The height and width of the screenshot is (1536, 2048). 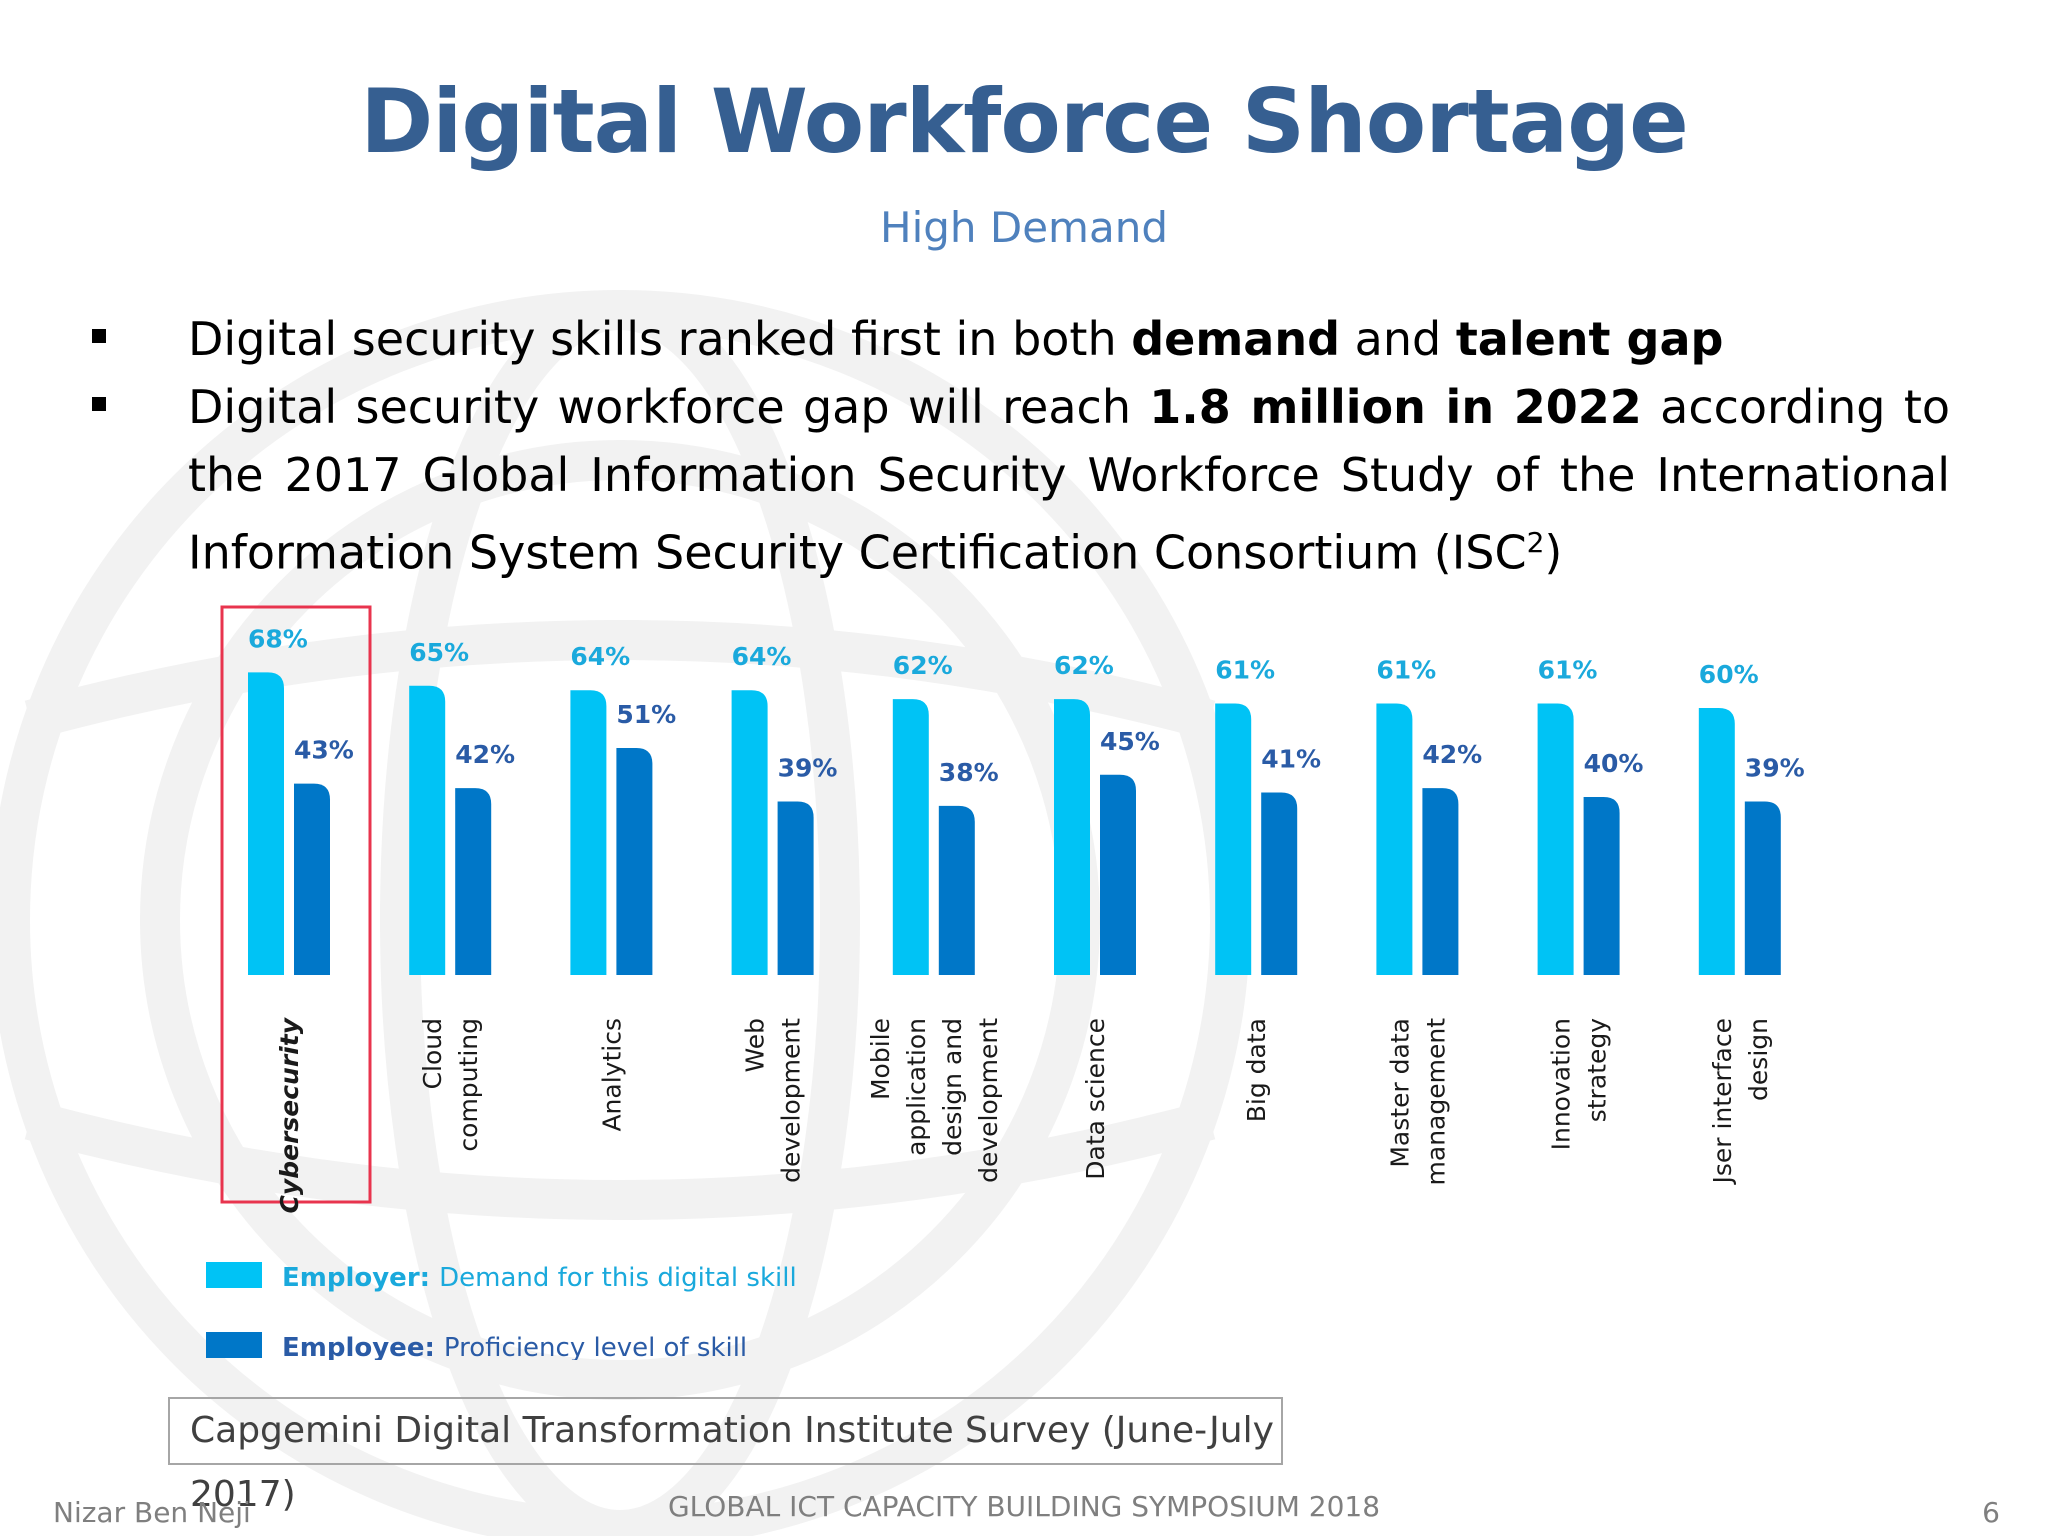 What do you see at coordinates (1729, 674) in the screenshot?
I see `demand-value-label: 60%` at bounding box center [1729, 674].